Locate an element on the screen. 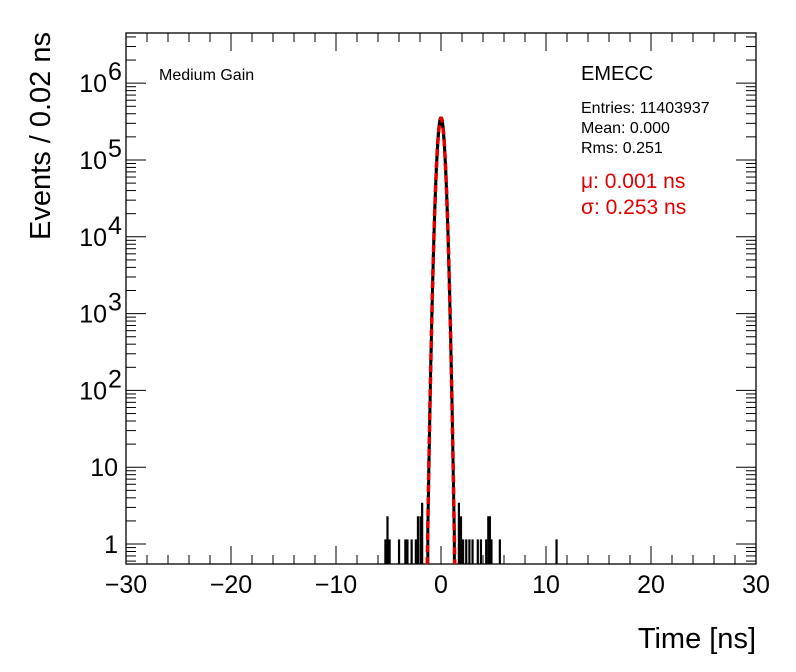 The image size is (796, 672). fit-sigma-label: σ: 0.253 ns is located at coordinates (633, 207).